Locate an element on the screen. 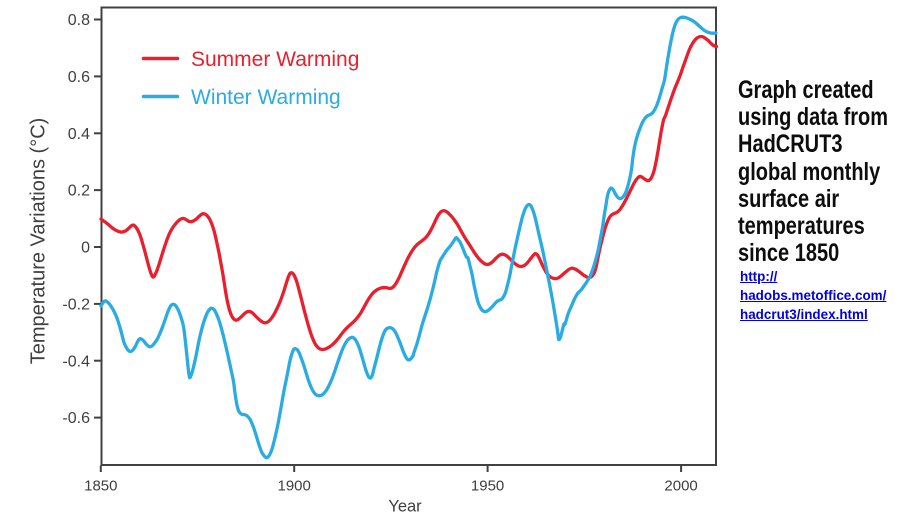 This screenshot has height=519, width=900. svg-text: Year is located at coordinates (405, 507).